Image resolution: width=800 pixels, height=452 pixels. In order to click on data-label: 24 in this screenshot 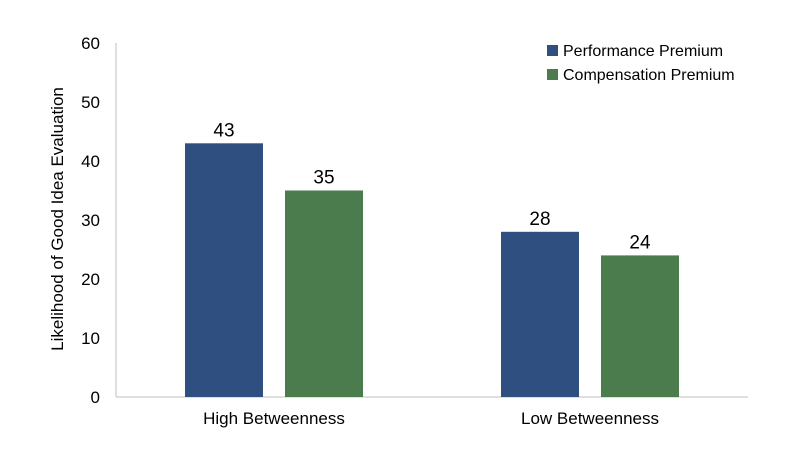, I will do `click(640, 242)`.